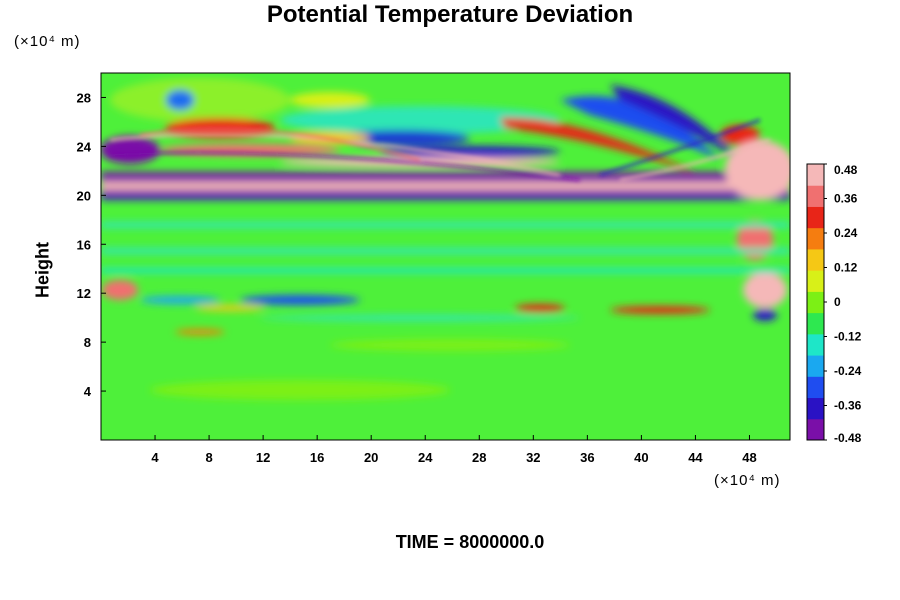  What do you see at coordinates (208, 457) in the screenshot?
I see `x-tick-label: 8` at bounding box center [208, 457].